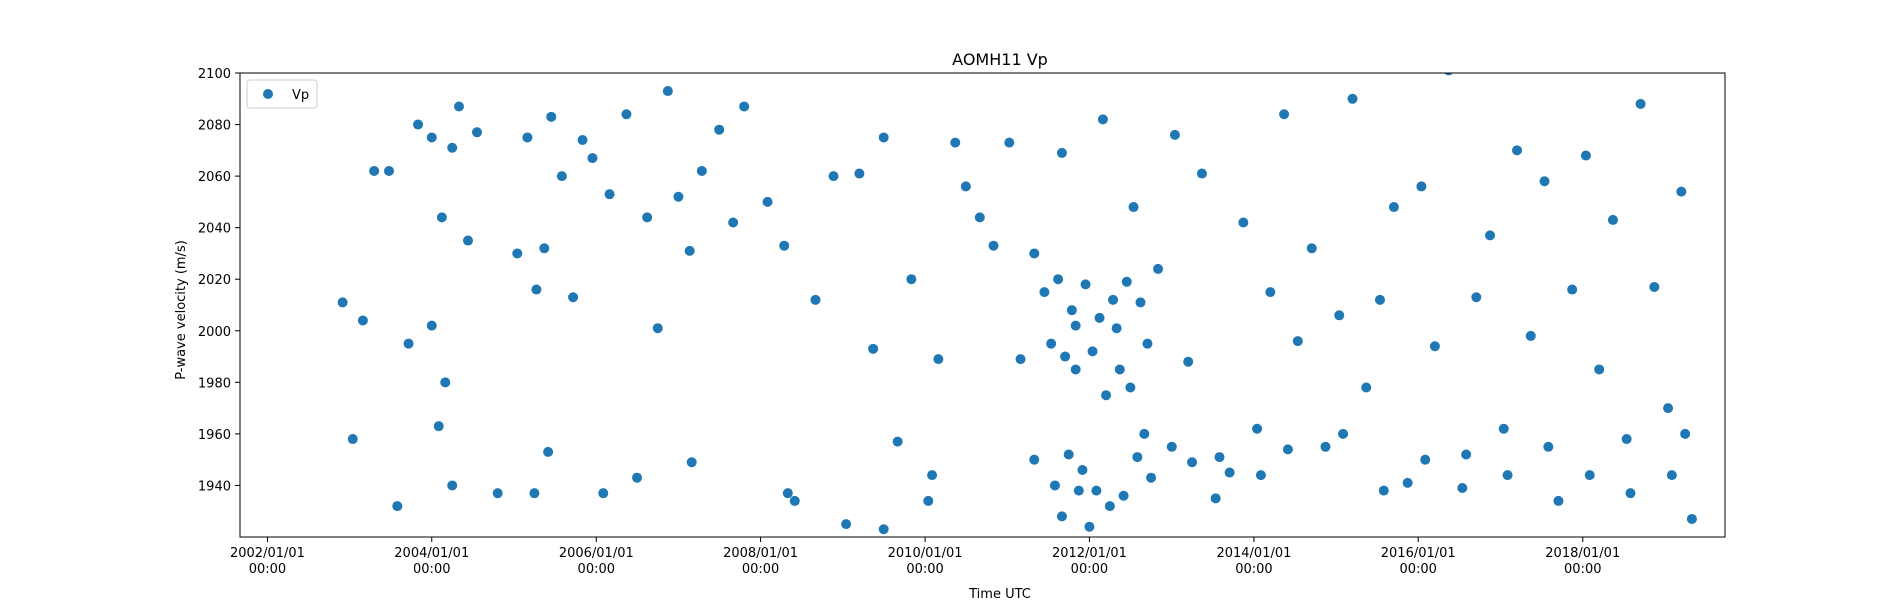  I want to click on legend-label: Vp, so click(300, 95).